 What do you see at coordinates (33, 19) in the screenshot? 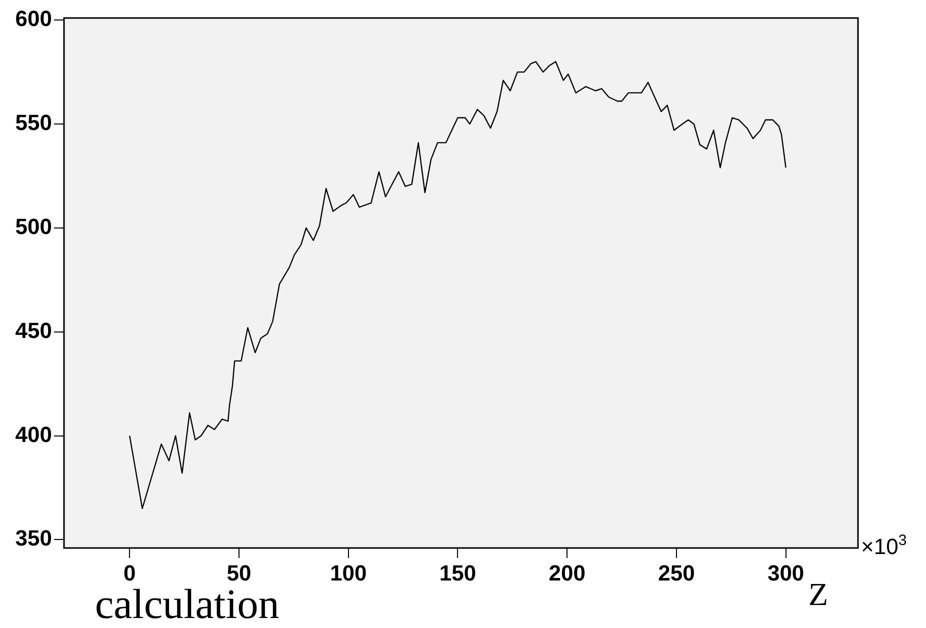
I see `y-tick-label: 600` at bounding box center [33, 19].